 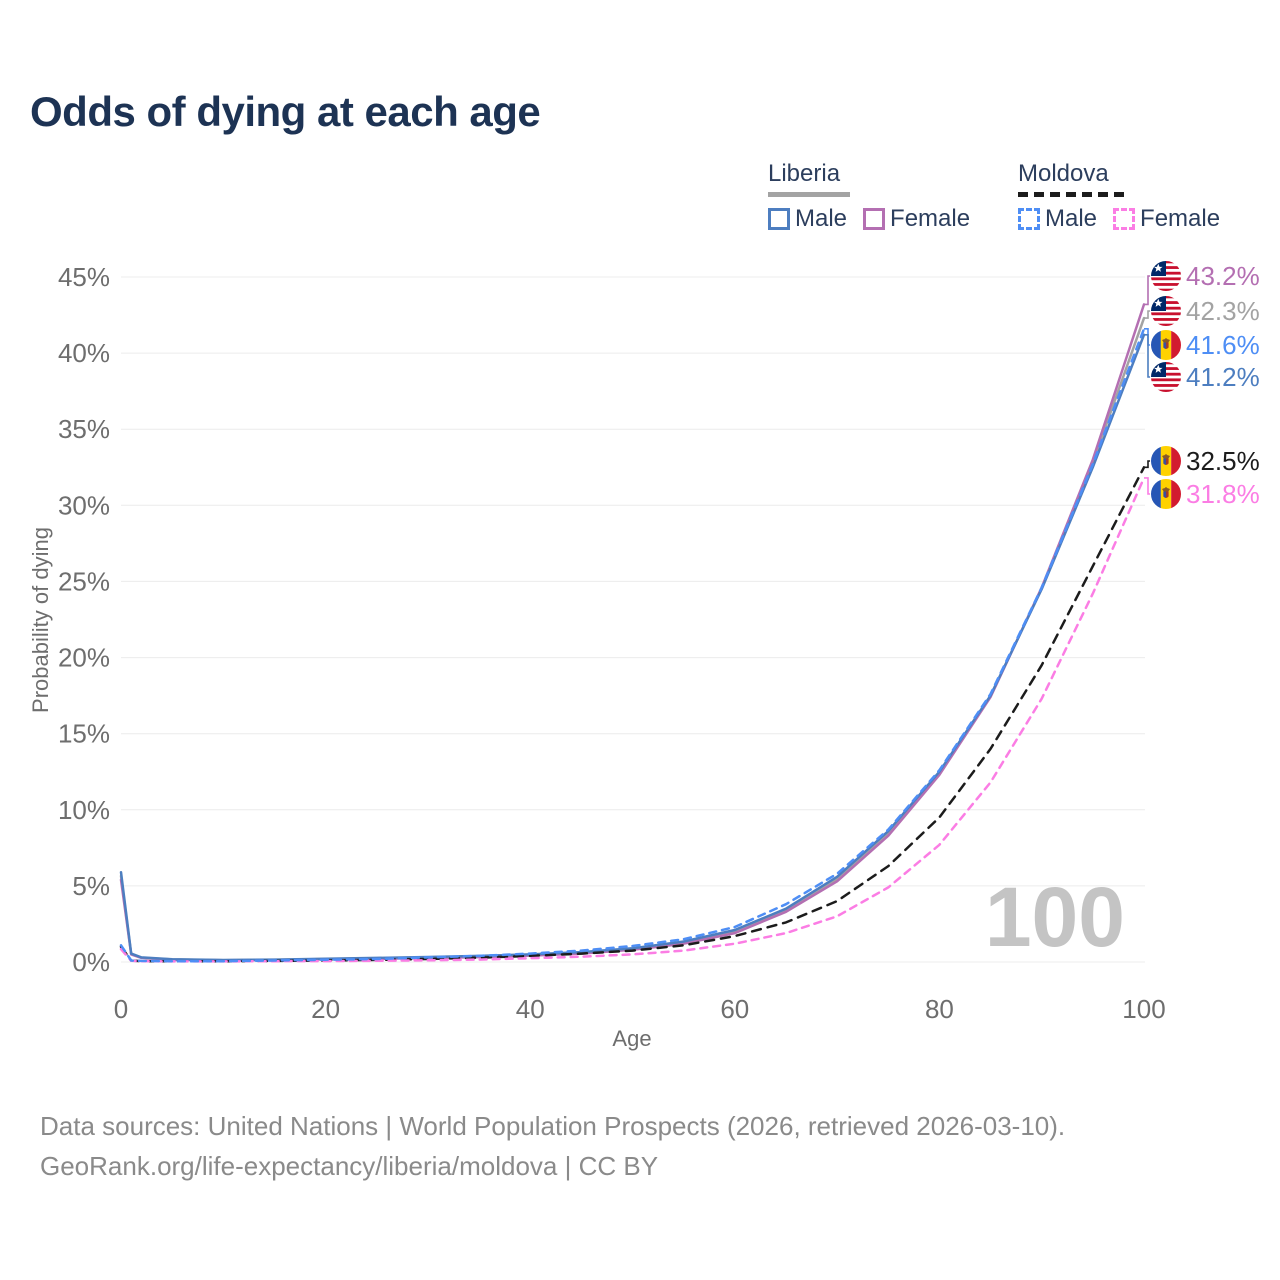 I want to click on x-tick: 0, so click(x=121, y=1009).